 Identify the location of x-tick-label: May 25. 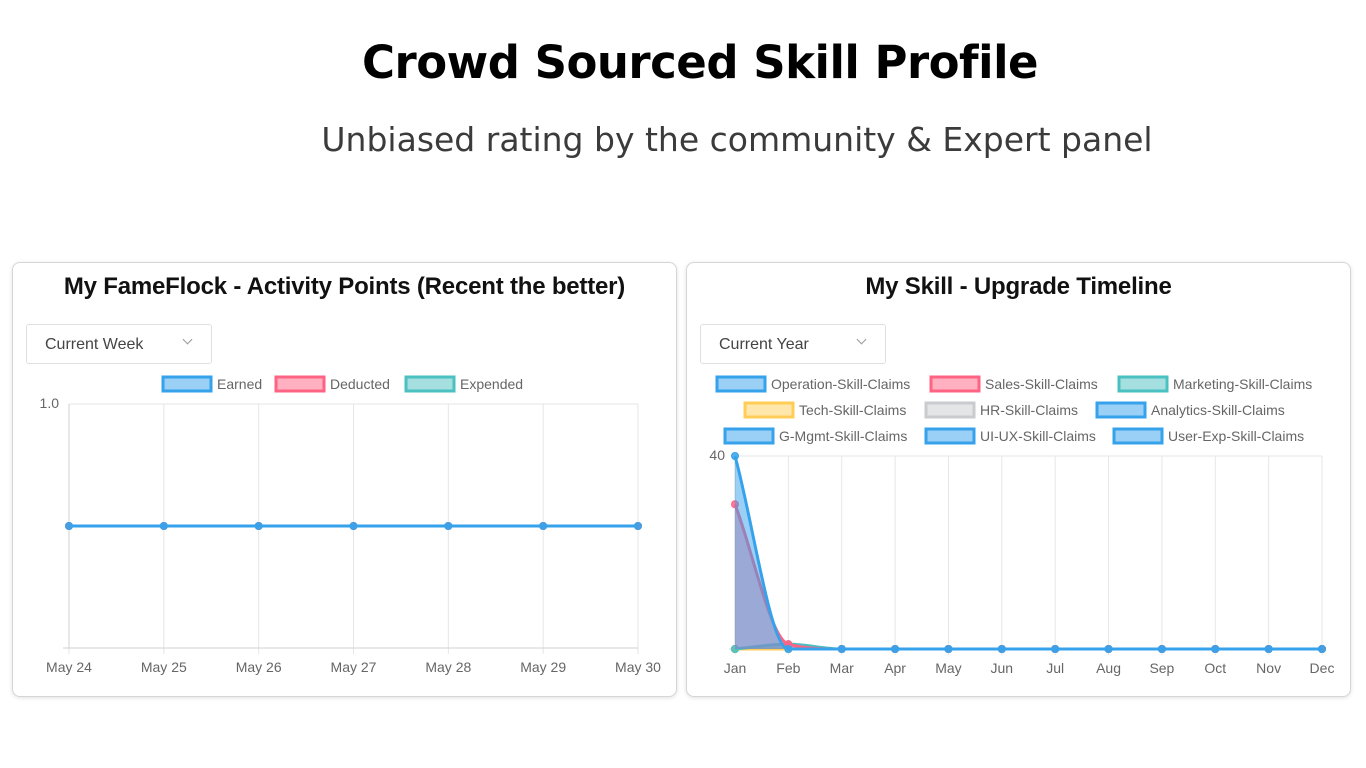
(164, 667).